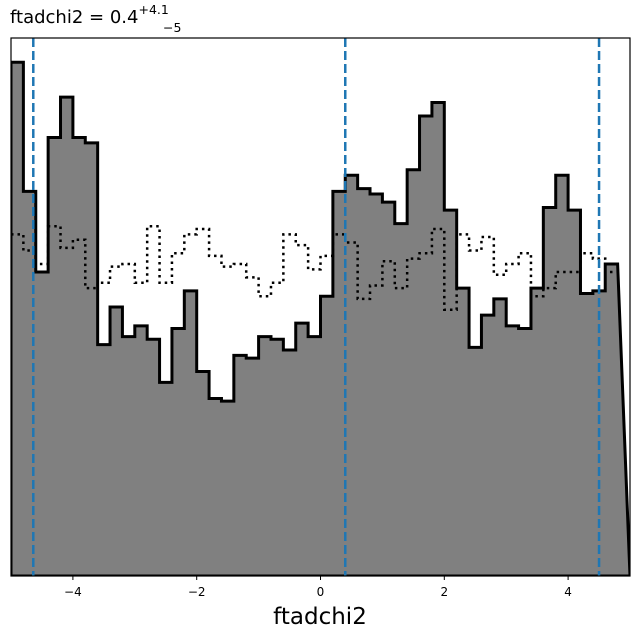 The image size is (640, 639). Describe the element at coordinates (124, 17) in the screenshot. I see `title-value: 0.4` at that location.